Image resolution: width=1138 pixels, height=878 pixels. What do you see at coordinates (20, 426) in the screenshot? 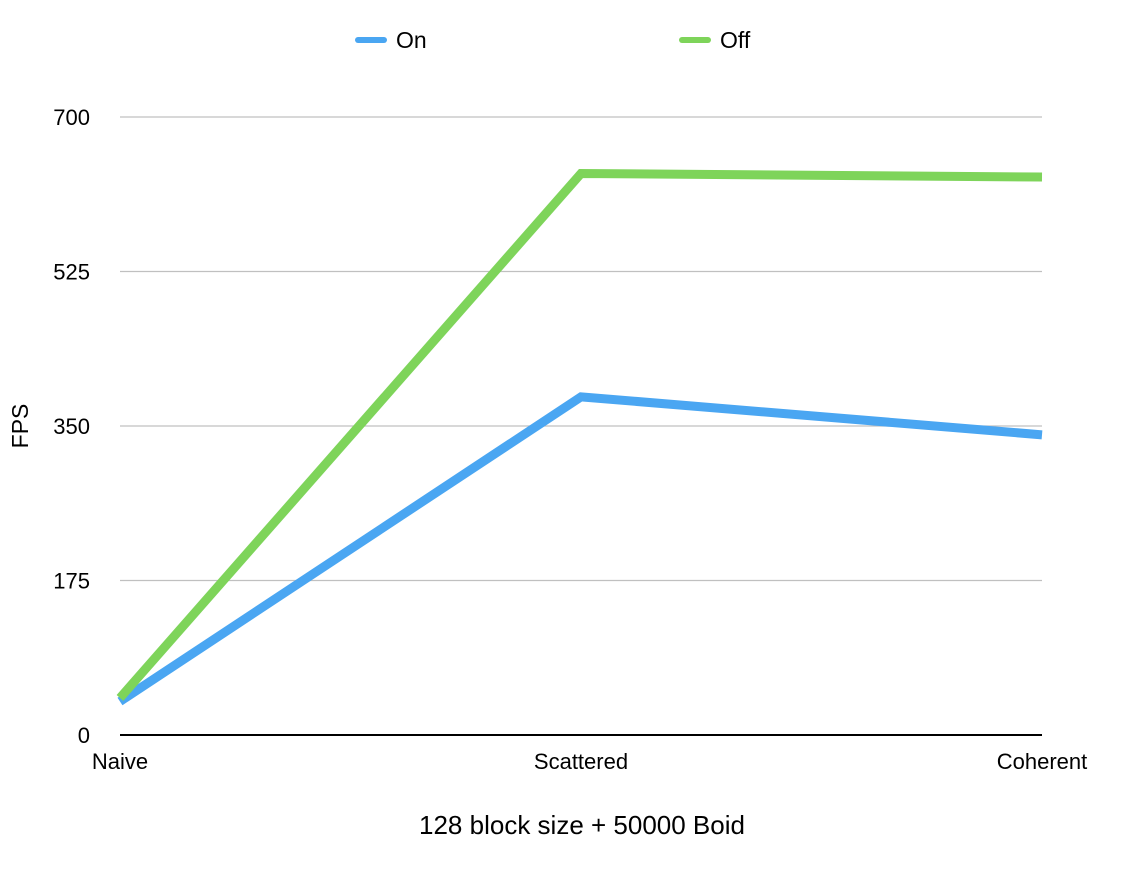
I see `y-axis-label: FPS` at bounding box center [20, 426].